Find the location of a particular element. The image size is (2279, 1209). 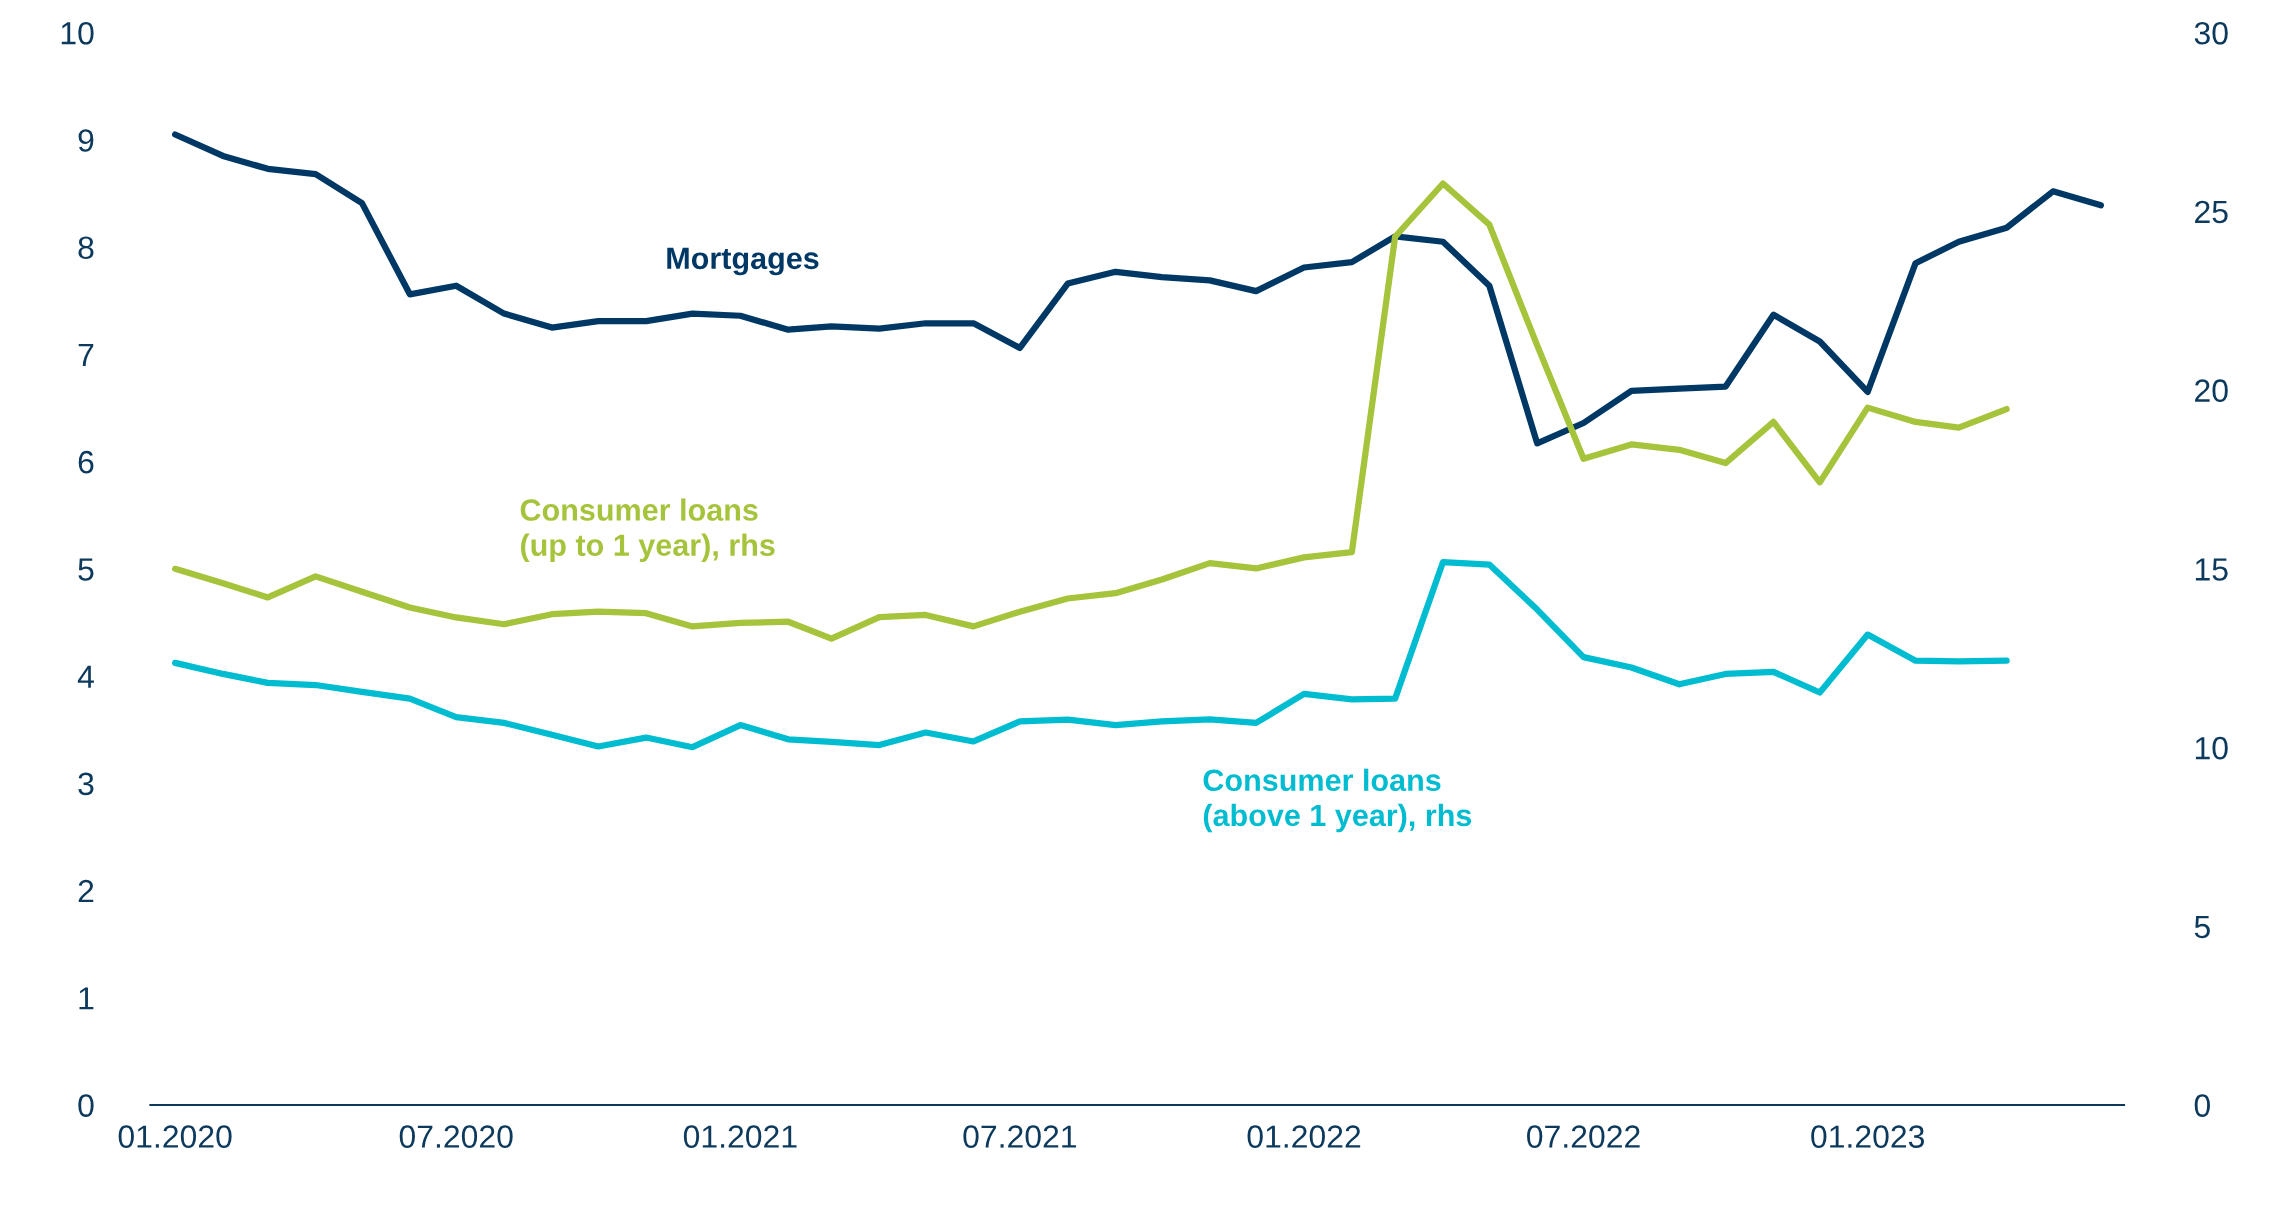

y2-tick-label: 0 is located at coordinates (2202, 1105).